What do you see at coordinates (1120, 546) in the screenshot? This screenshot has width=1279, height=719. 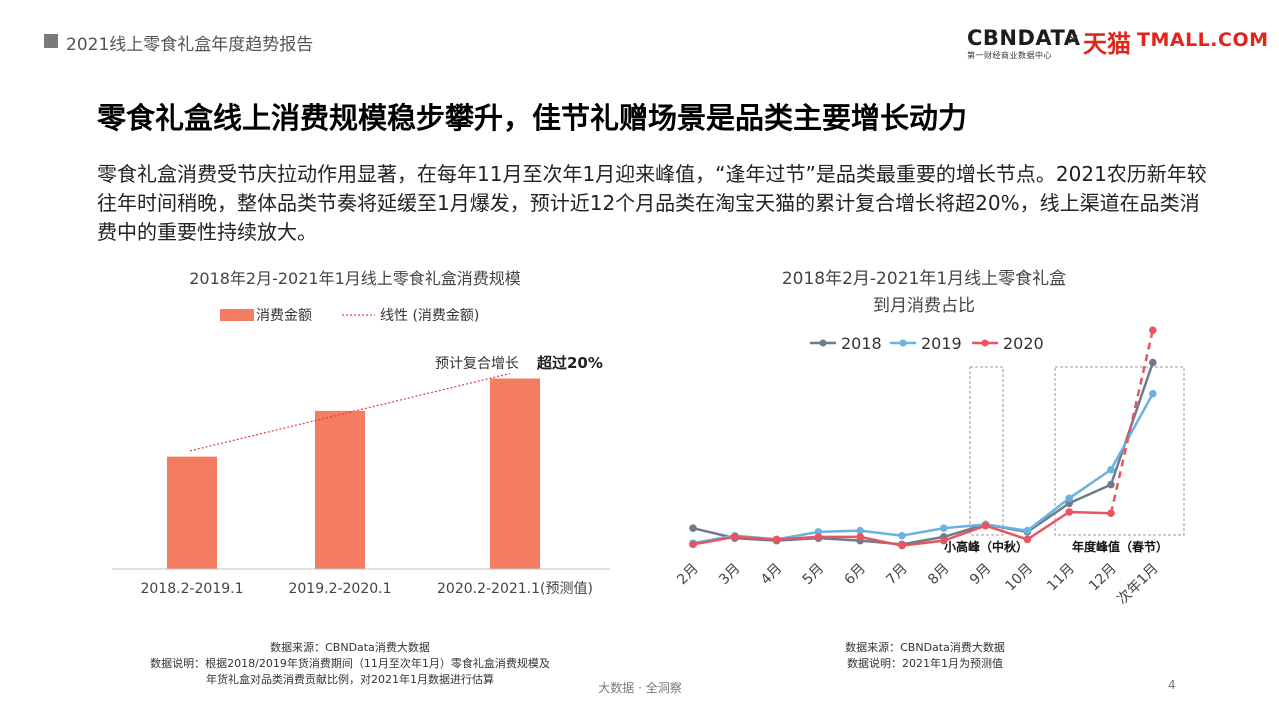 I see `spring-festival-label: 年度峰值（春节）` at bounding box center [1120, 546].